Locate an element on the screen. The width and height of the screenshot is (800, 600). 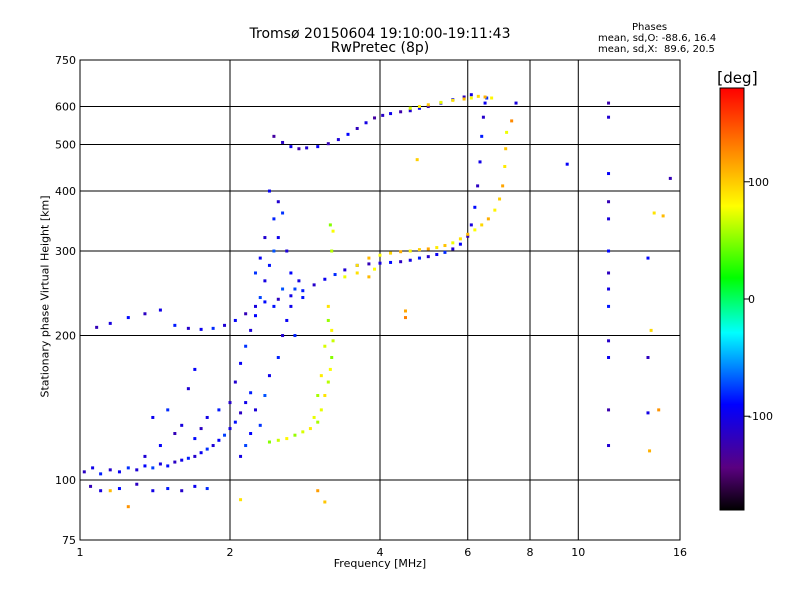
x-tick-label: 16 is located at coordinates (680, 552).